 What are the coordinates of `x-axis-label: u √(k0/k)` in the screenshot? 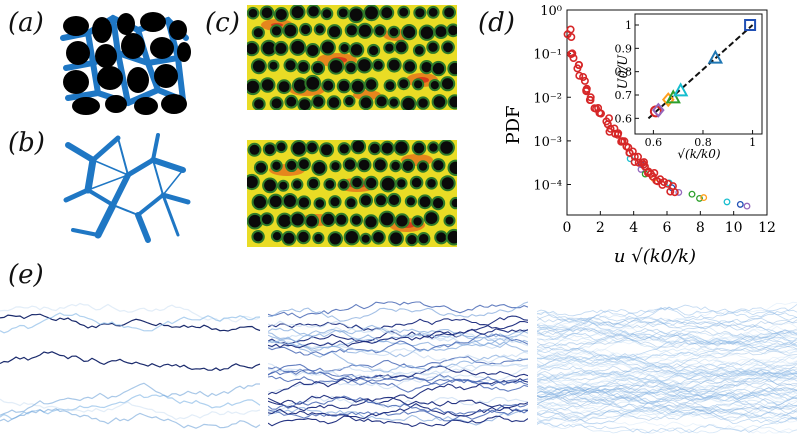 It's located at (655, 256).